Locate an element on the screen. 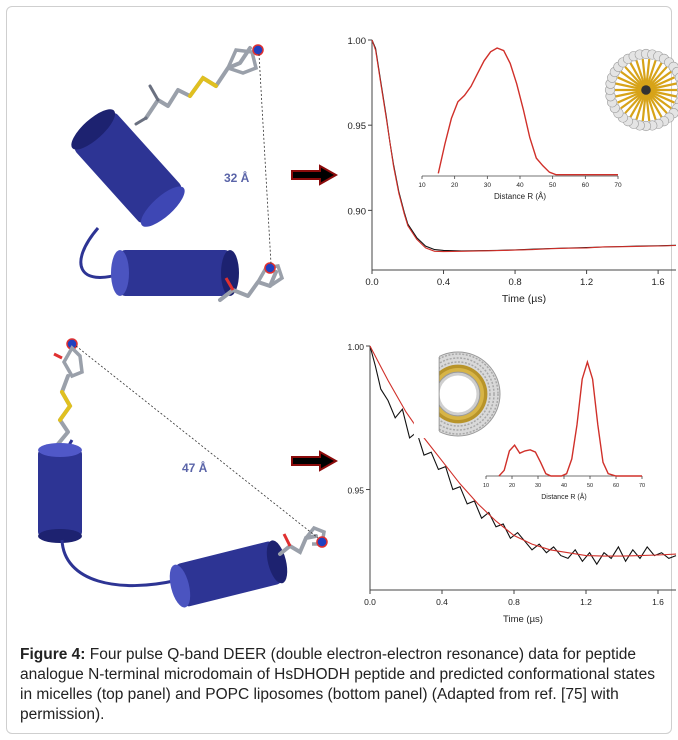 This screenshot has height=740, width=678. top-distance-label: 32 Å is located at coordinates (237, 177).